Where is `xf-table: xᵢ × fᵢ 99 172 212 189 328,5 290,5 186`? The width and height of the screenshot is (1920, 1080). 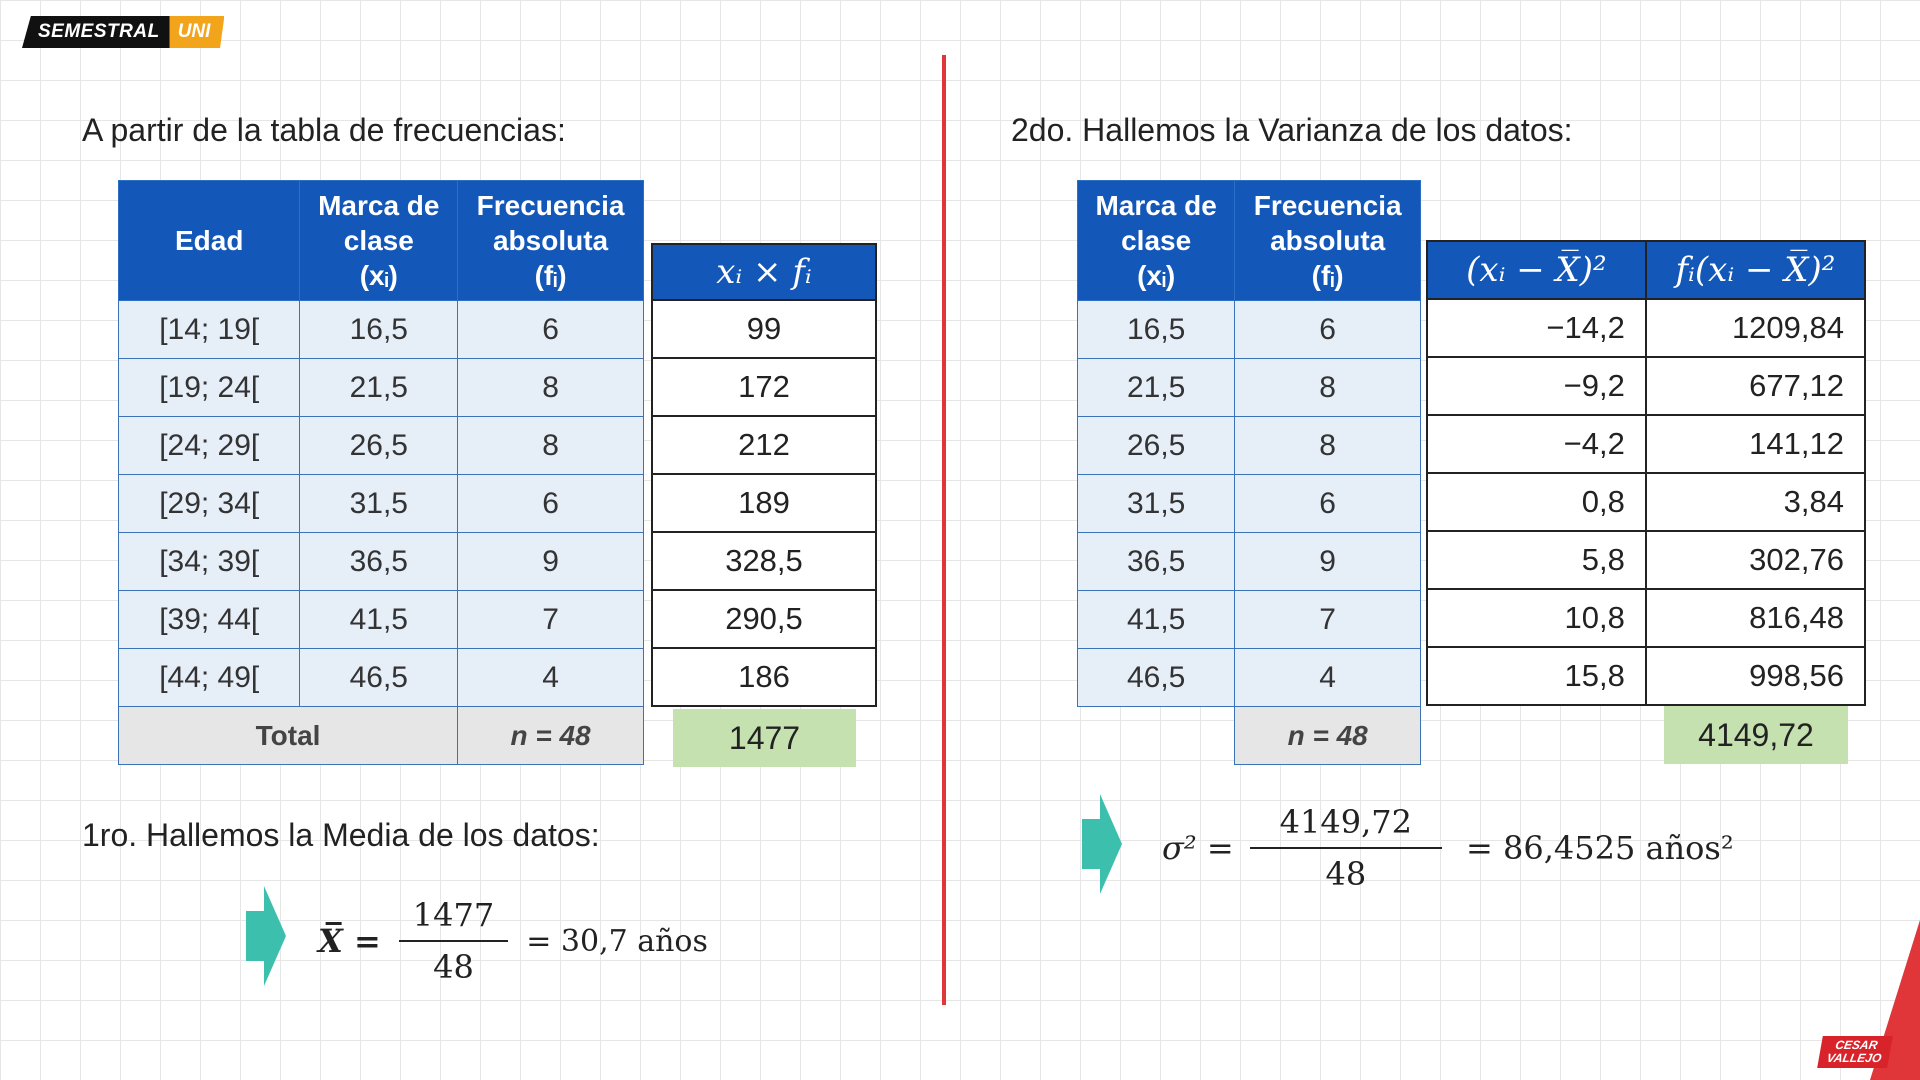 xf-table: xᵢ × fᵢ 99 172 212 189 328,5 290,5 186 is located at coordinates (764, 475).